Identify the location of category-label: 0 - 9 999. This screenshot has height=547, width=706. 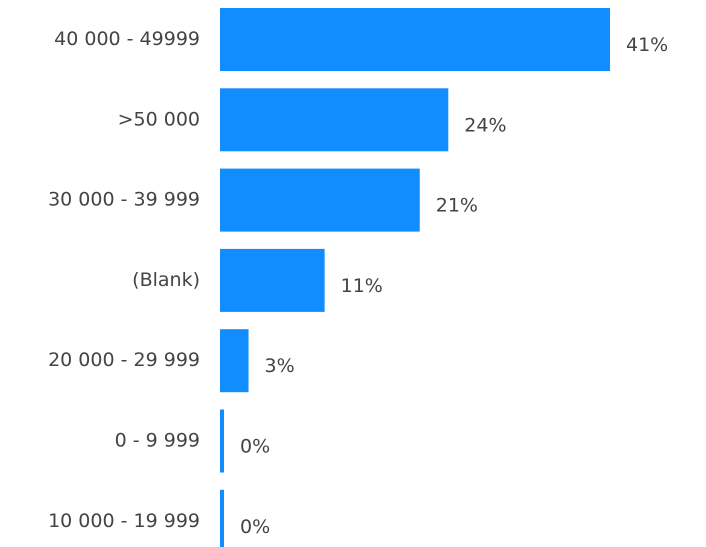
(157, 441).